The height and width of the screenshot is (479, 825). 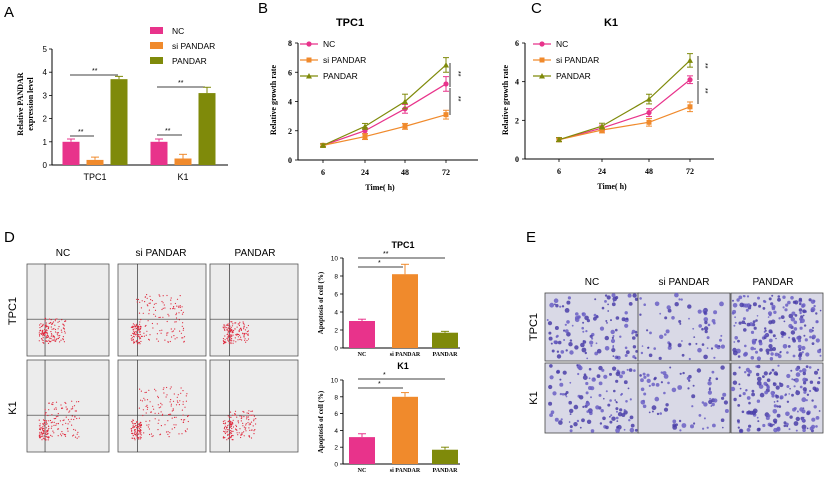 I want to click on chart-b-ylabel: Relative growth rate, so click(x=273, y=100).